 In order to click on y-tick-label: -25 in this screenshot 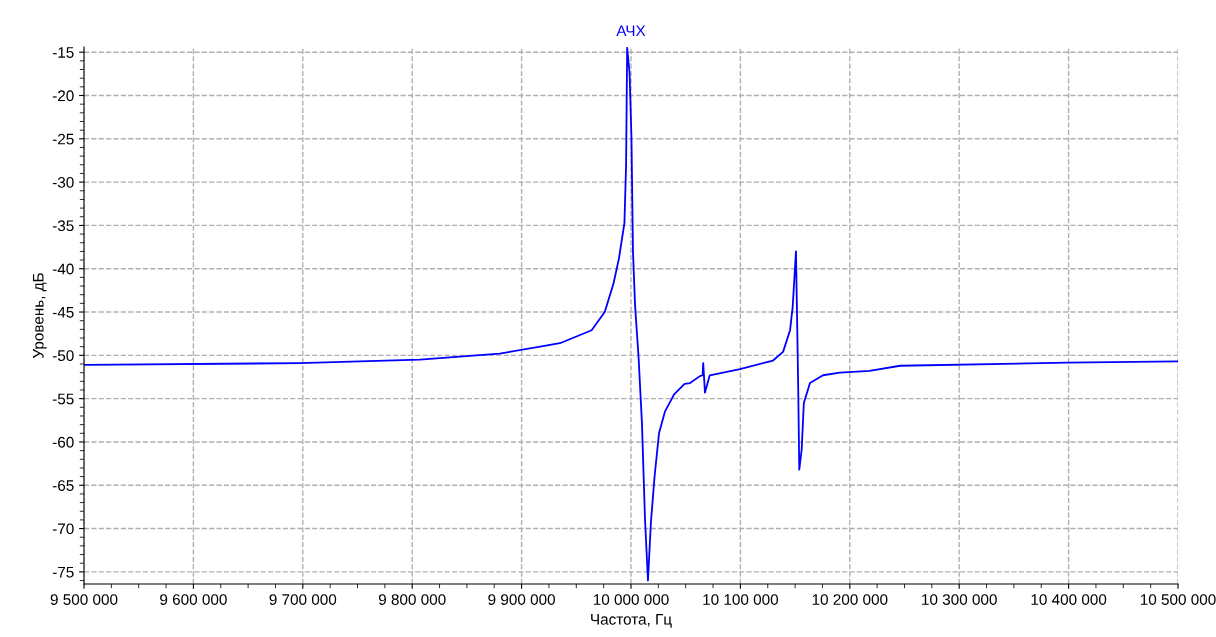, I will do `click(63, 139)`.